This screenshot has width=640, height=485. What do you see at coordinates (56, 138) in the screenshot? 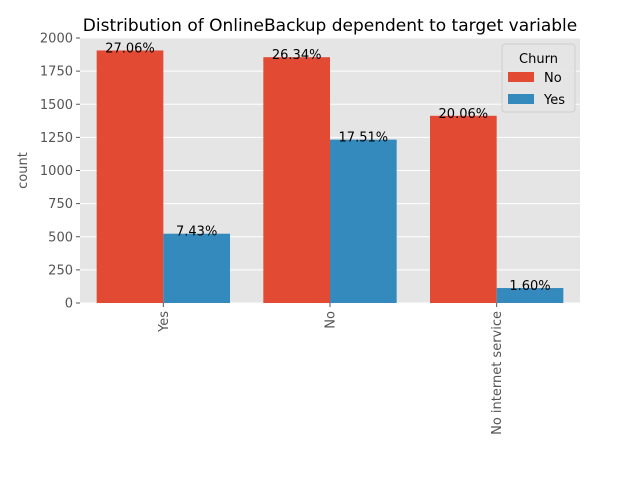
I see `y-tick-label: 1250` at bounding box center [56, 138].